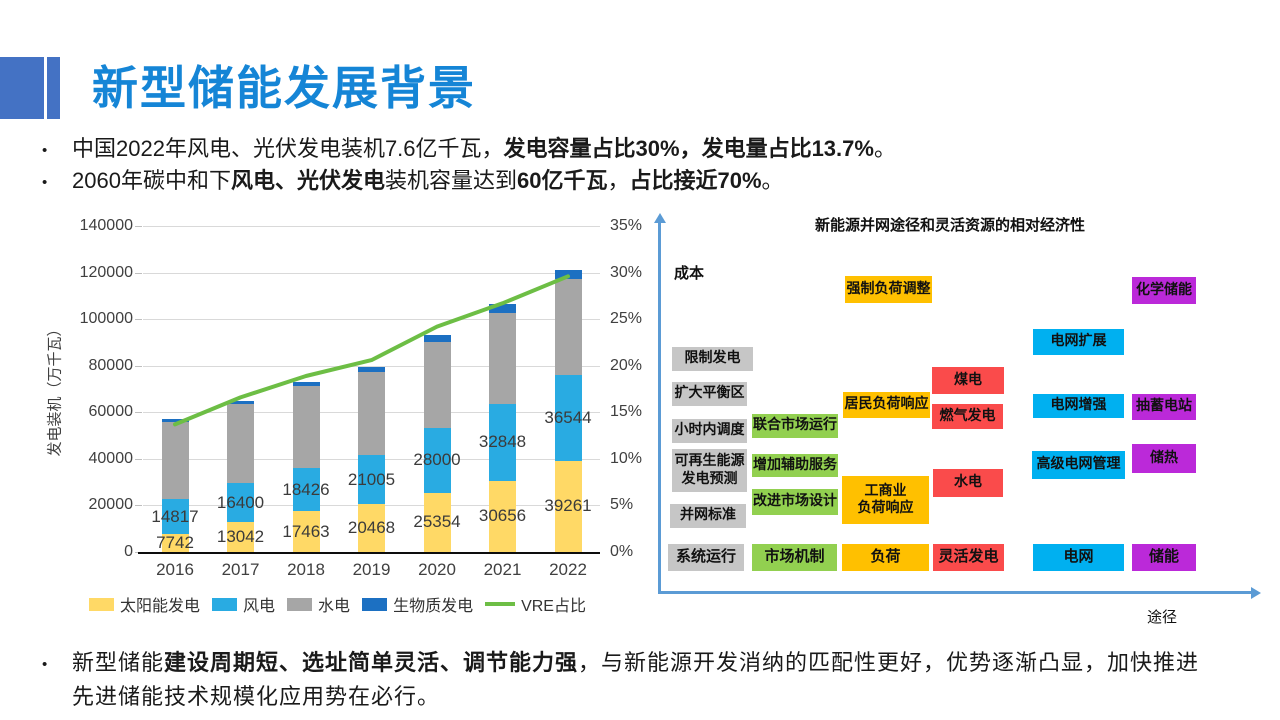 The height and width of the screenshot is (720, 1280). What do you see at coordinates (709, 394) in the screenshot?
I see `diagram-box: 扩大平衡区` at bounding box center [709, 394].